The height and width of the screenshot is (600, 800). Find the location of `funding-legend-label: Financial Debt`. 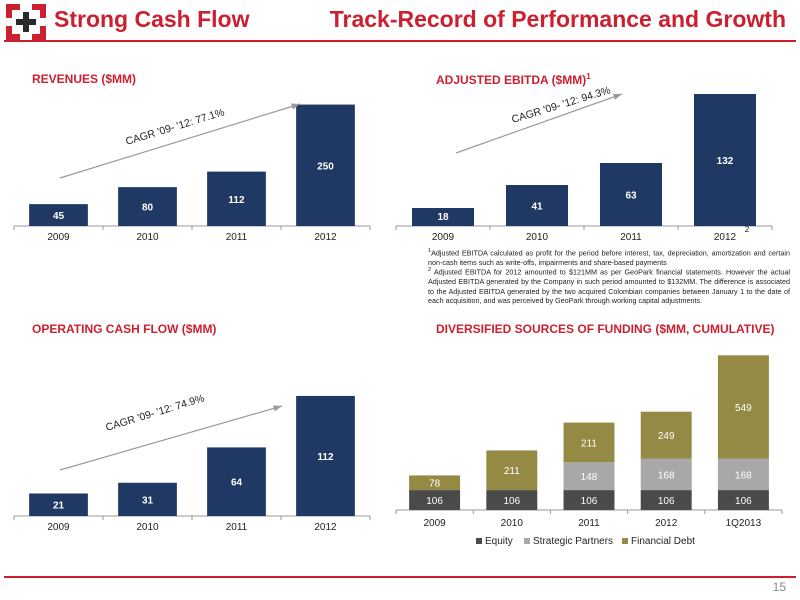

funding-legend-label: Financial Debt is located at coordinates (663, 541).